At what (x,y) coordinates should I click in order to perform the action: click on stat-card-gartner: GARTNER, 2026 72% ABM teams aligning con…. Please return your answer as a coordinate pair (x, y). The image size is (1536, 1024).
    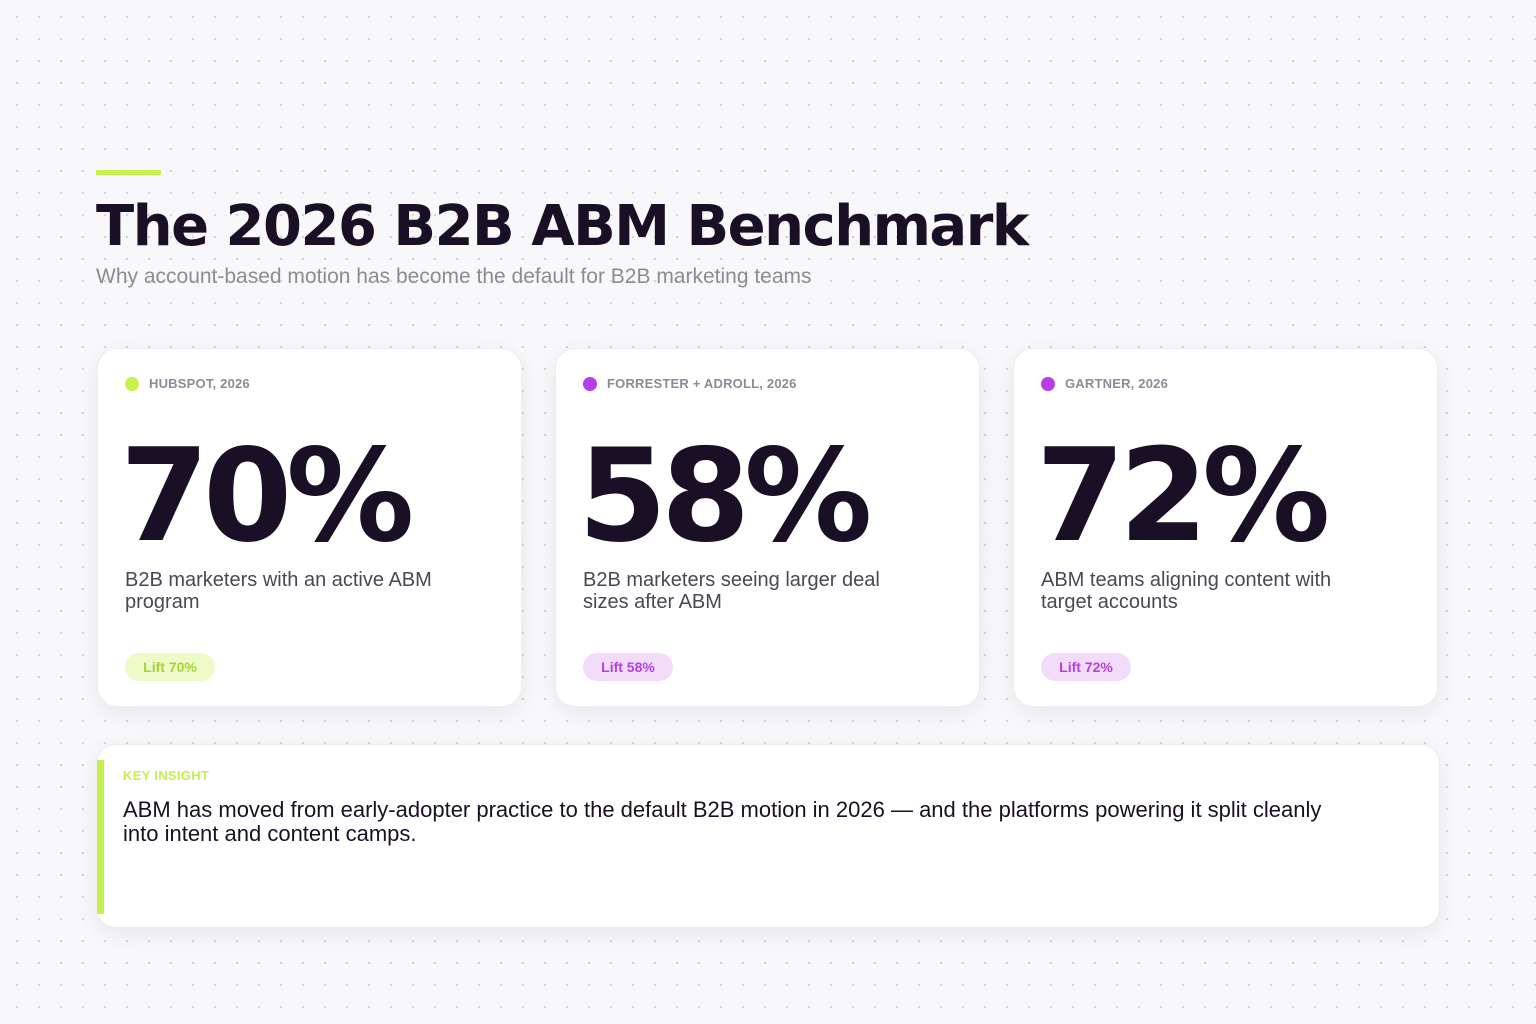
    Looking at the image, I should click on (1225, 527).